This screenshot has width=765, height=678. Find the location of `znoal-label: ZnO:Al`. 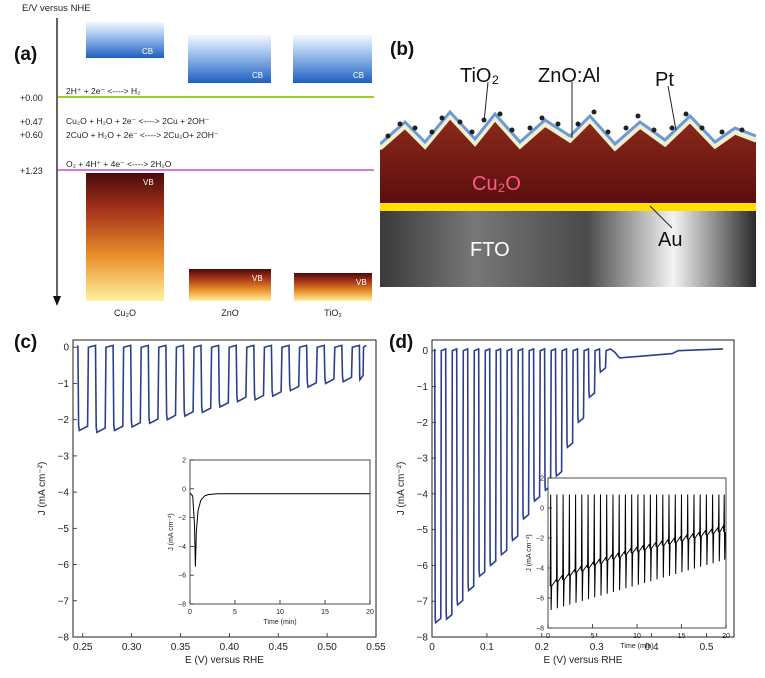

znoal-label: ZnO:Al is located at coordinates (569, 76).